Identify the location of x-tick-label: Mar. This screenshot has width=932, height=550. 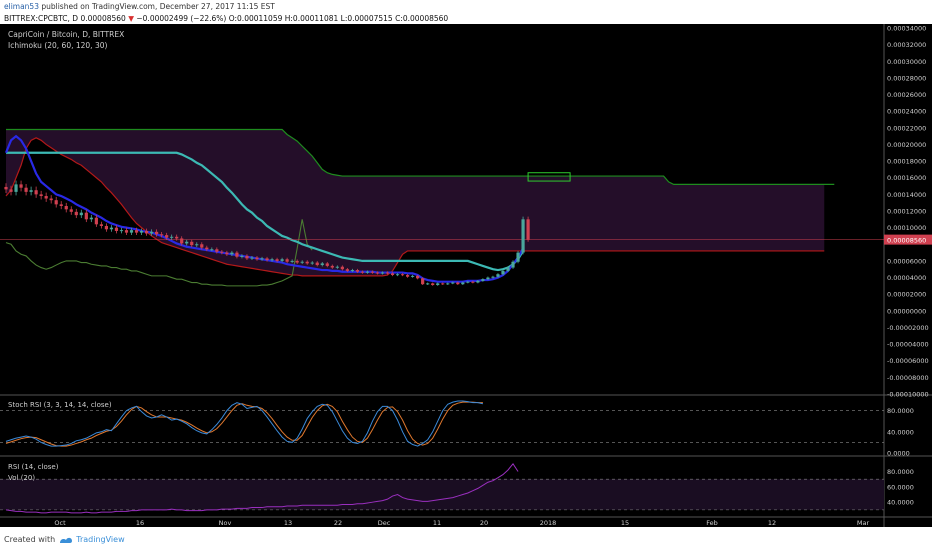
(863, 523).